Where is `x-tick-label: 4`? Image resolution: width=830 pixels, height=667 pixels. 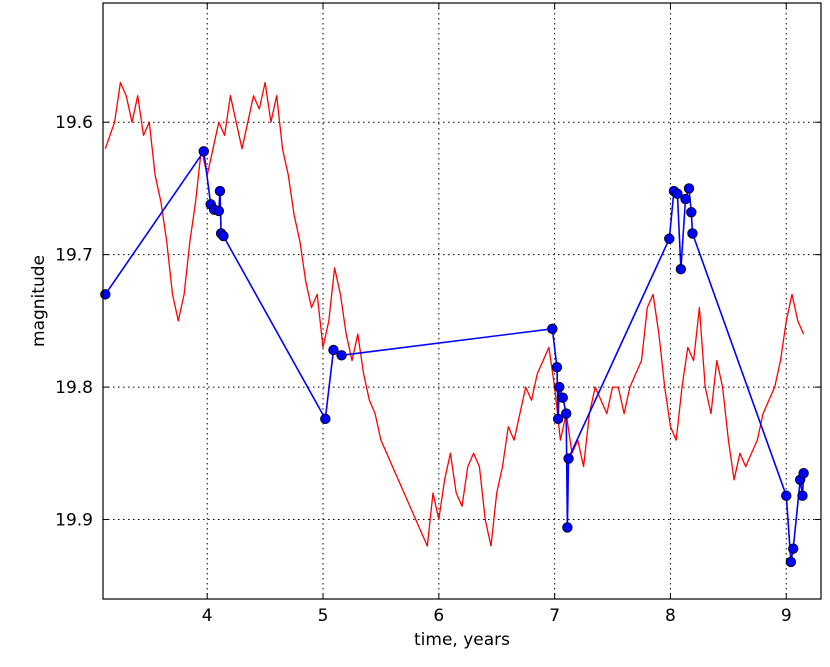
x-tick-label: 4 is located at coordinates (207, 616).